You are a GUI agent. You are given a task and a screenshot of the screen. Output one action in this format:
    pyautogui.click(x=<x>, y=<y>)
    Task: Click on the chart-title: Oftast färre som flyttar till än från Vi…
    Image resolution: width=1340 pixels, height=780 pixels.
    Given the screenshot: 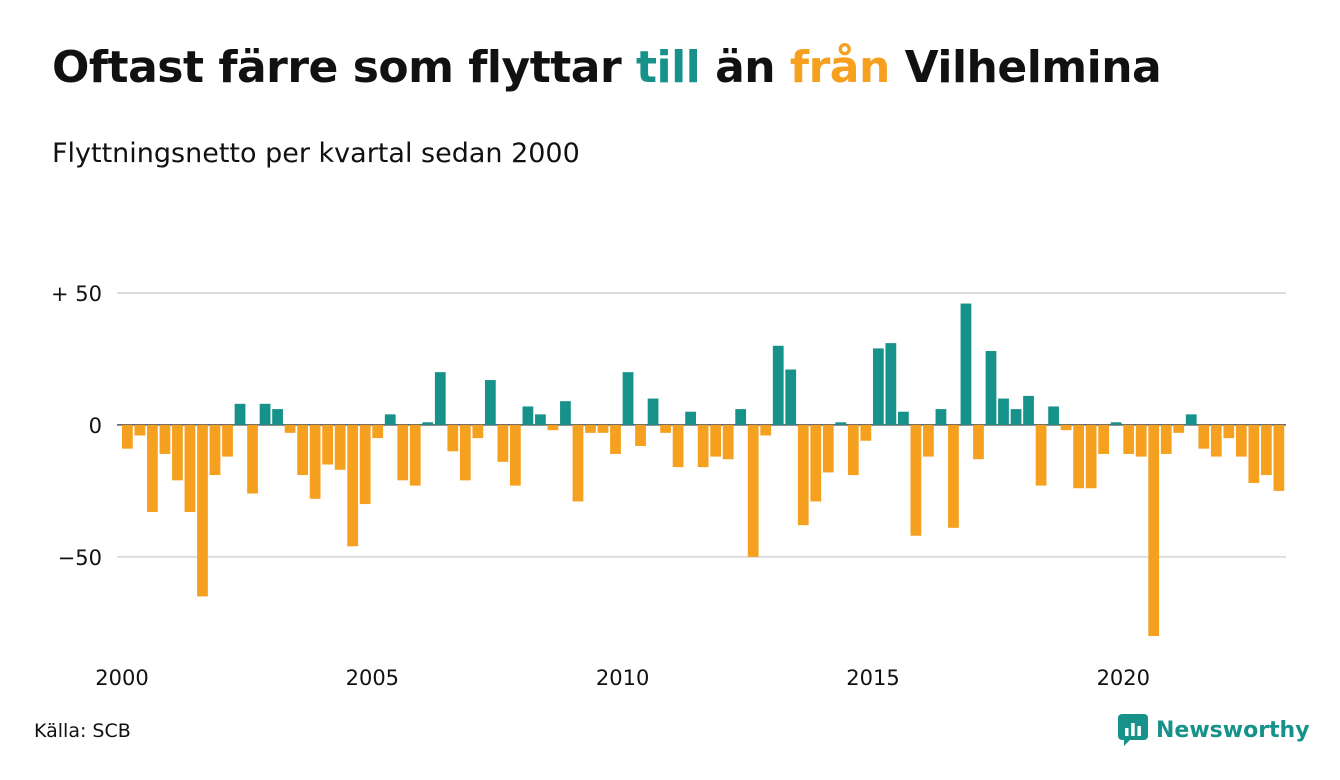 What is the action you would take?
    pyautogui.click(x=607, y=67)
    